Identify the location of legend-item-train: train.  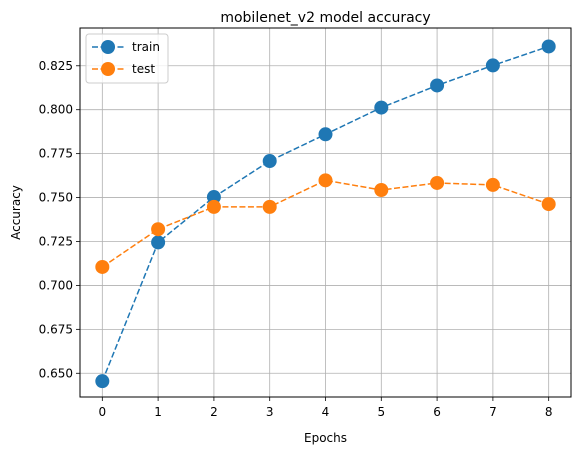
(126, 47).